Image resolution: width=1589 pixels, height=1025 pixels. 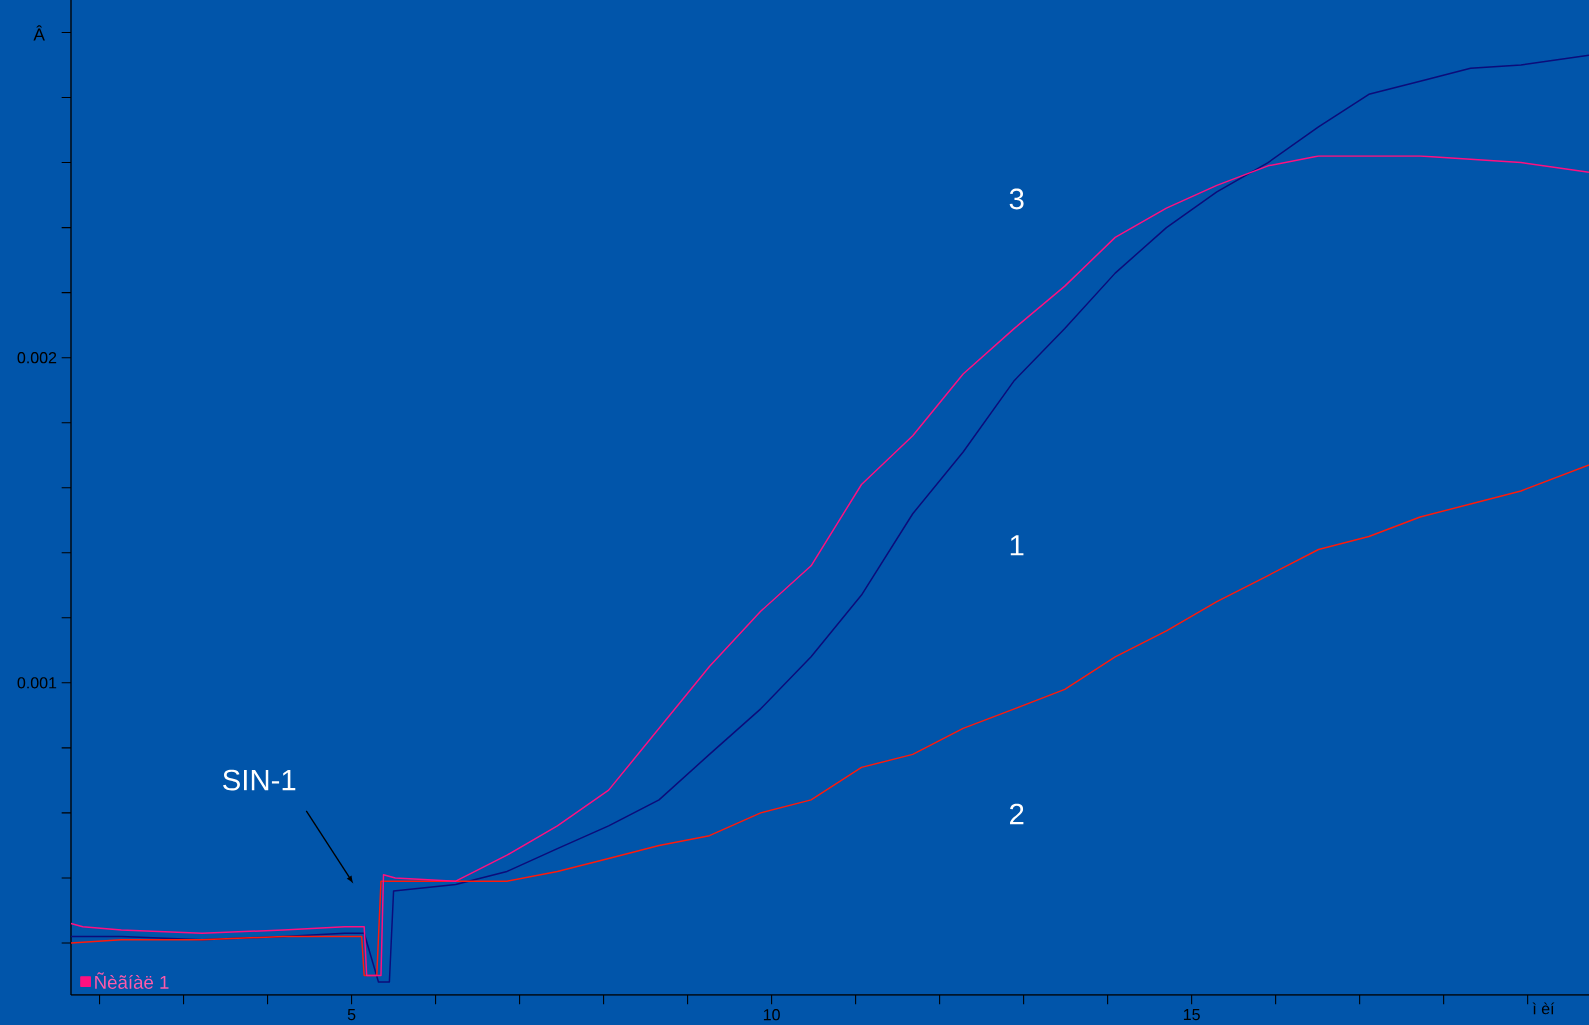 I want to click on annotation: SIN-1, so click(x=259, y=780).